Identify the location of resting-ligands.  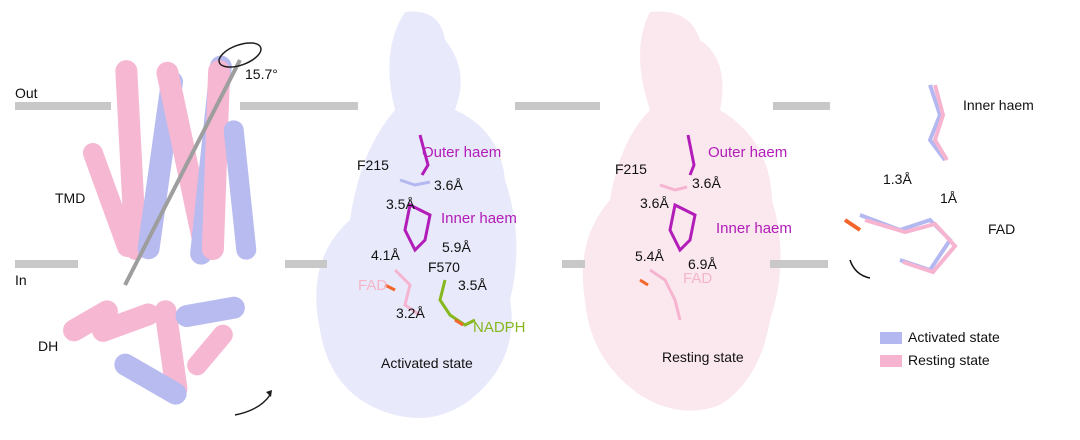
(668, 227).